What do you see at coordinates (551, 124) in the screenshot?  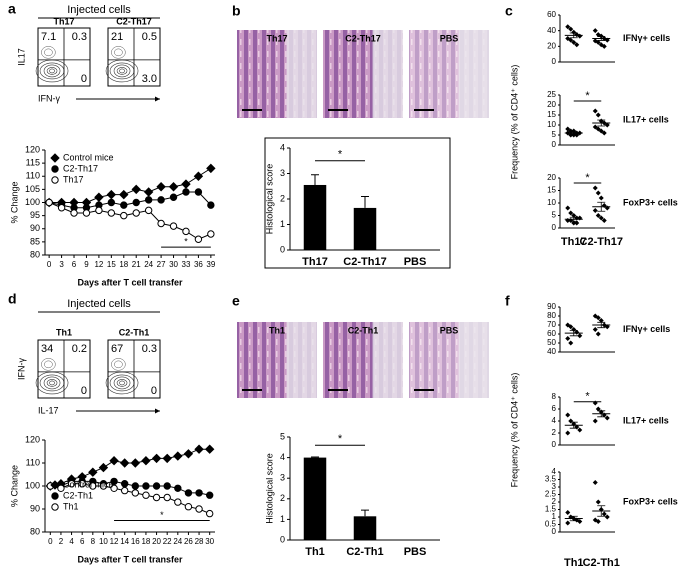 I see `y-tick-label: 10` at bounding box center [551, 124].